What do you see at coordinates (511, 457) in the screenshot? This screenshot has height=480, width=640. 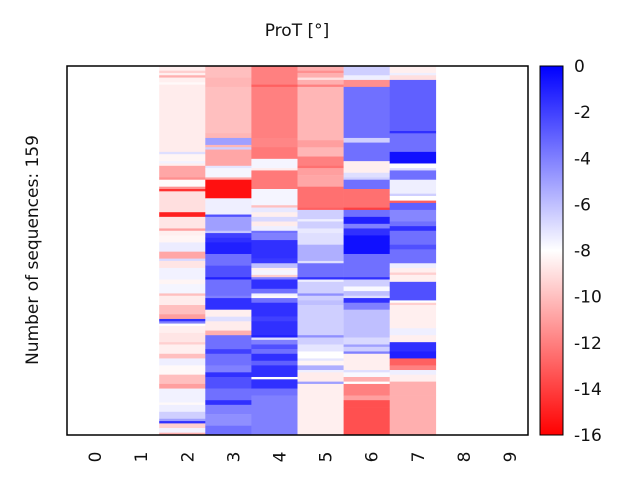 I see `x-tick-label: 9` at bounding box center [511, 457].